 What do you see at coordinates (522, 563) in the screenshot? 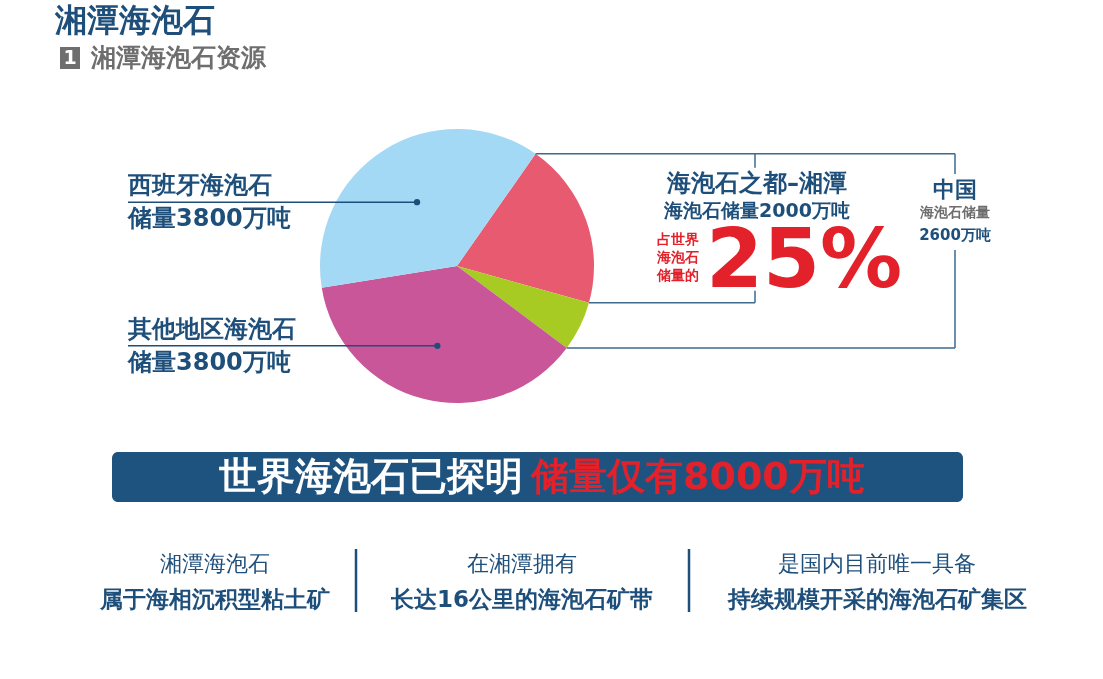
I see `text: 在湘潭拥有` at bounding box center [522, 563].